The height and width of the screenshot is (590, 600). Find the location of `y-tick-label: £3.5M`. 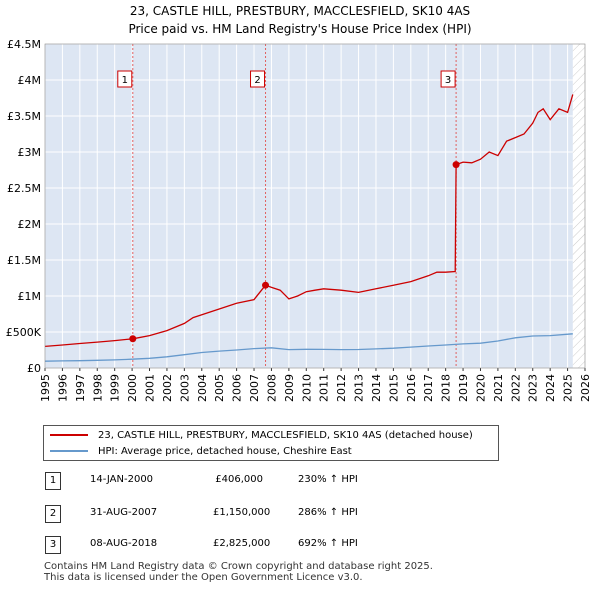

y-tick-label: £3.5M is located at coordinates (24, 116).